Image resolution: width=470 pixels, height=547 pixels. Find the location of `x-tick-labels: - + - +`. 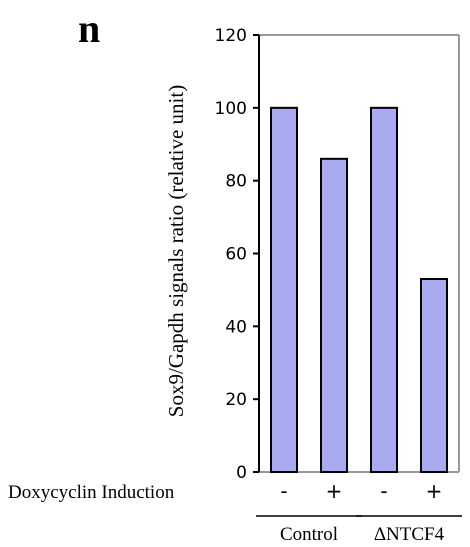

x-tick-labels: - + - + is located at coordinates (361, 491).